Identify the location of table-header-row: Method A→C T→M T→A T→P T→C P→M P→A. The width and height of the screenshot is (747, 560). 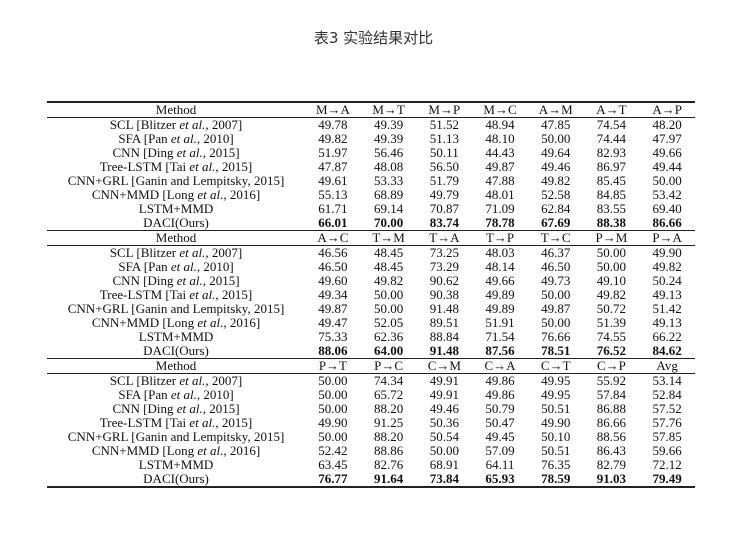
(371, 238).